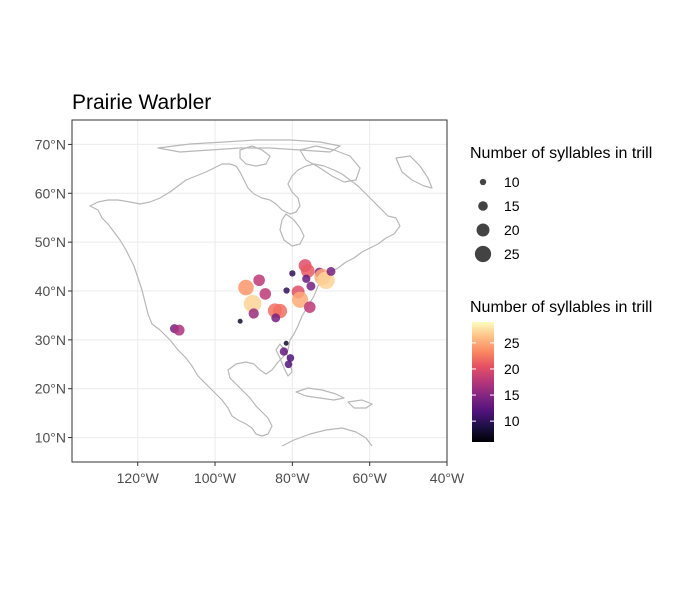 This screenshot has width=700, height=600. I want to click on south-america-coastline, so click(327, 437).